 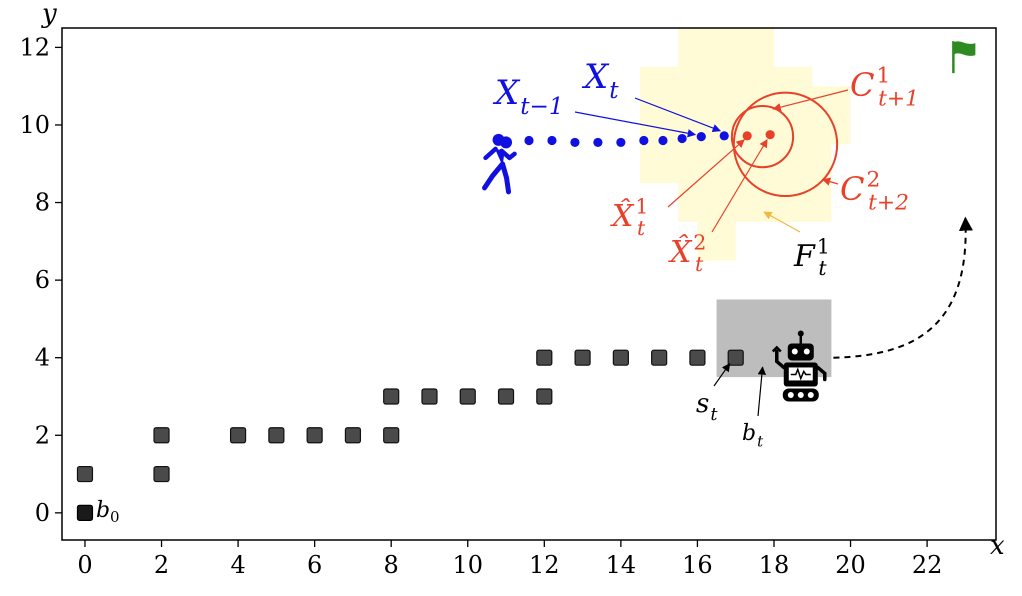 I want to click on footprint-layer, so click(x=745, y=144).